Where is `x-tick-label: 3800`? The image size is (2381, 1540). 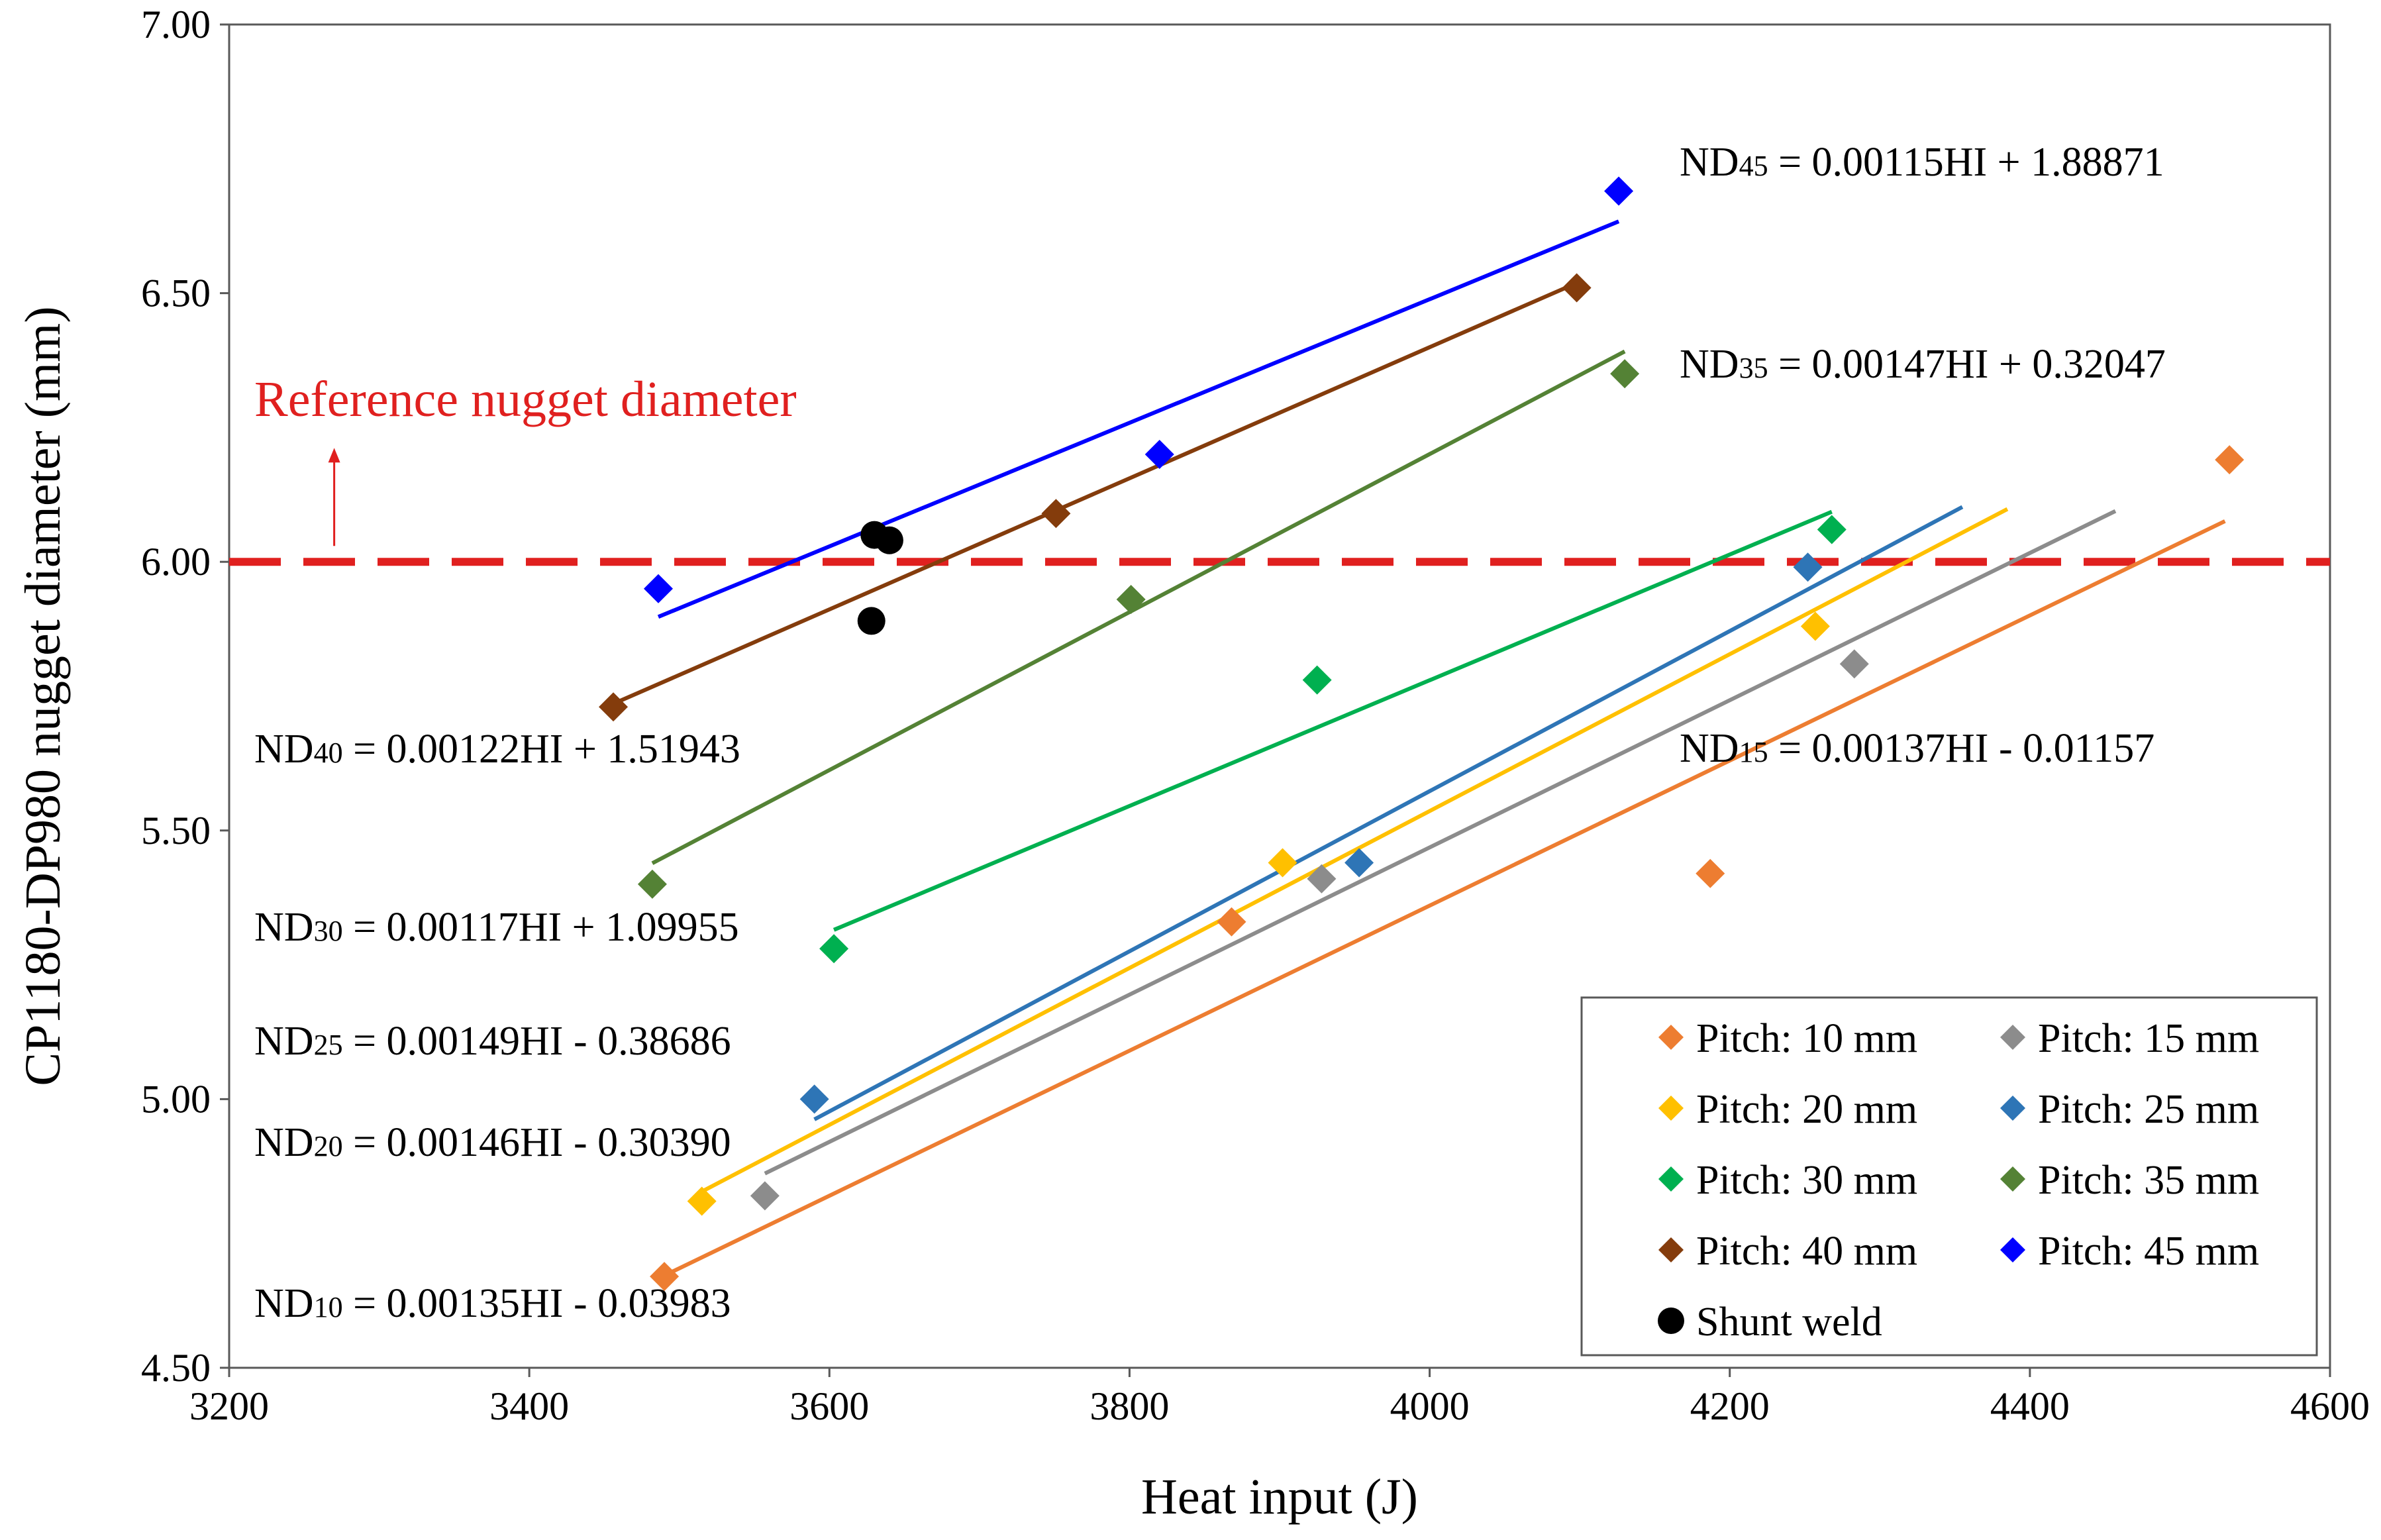
x-tick-label: 3800 is located at coordinates (1129, 1406).